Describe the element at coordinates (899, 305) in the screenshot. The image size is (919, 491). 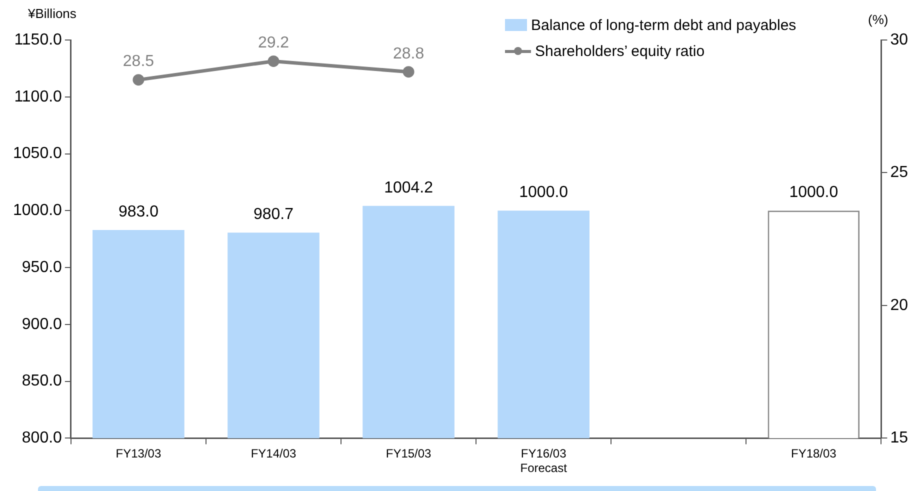
I see `y2-tick-label: 20` at that location.